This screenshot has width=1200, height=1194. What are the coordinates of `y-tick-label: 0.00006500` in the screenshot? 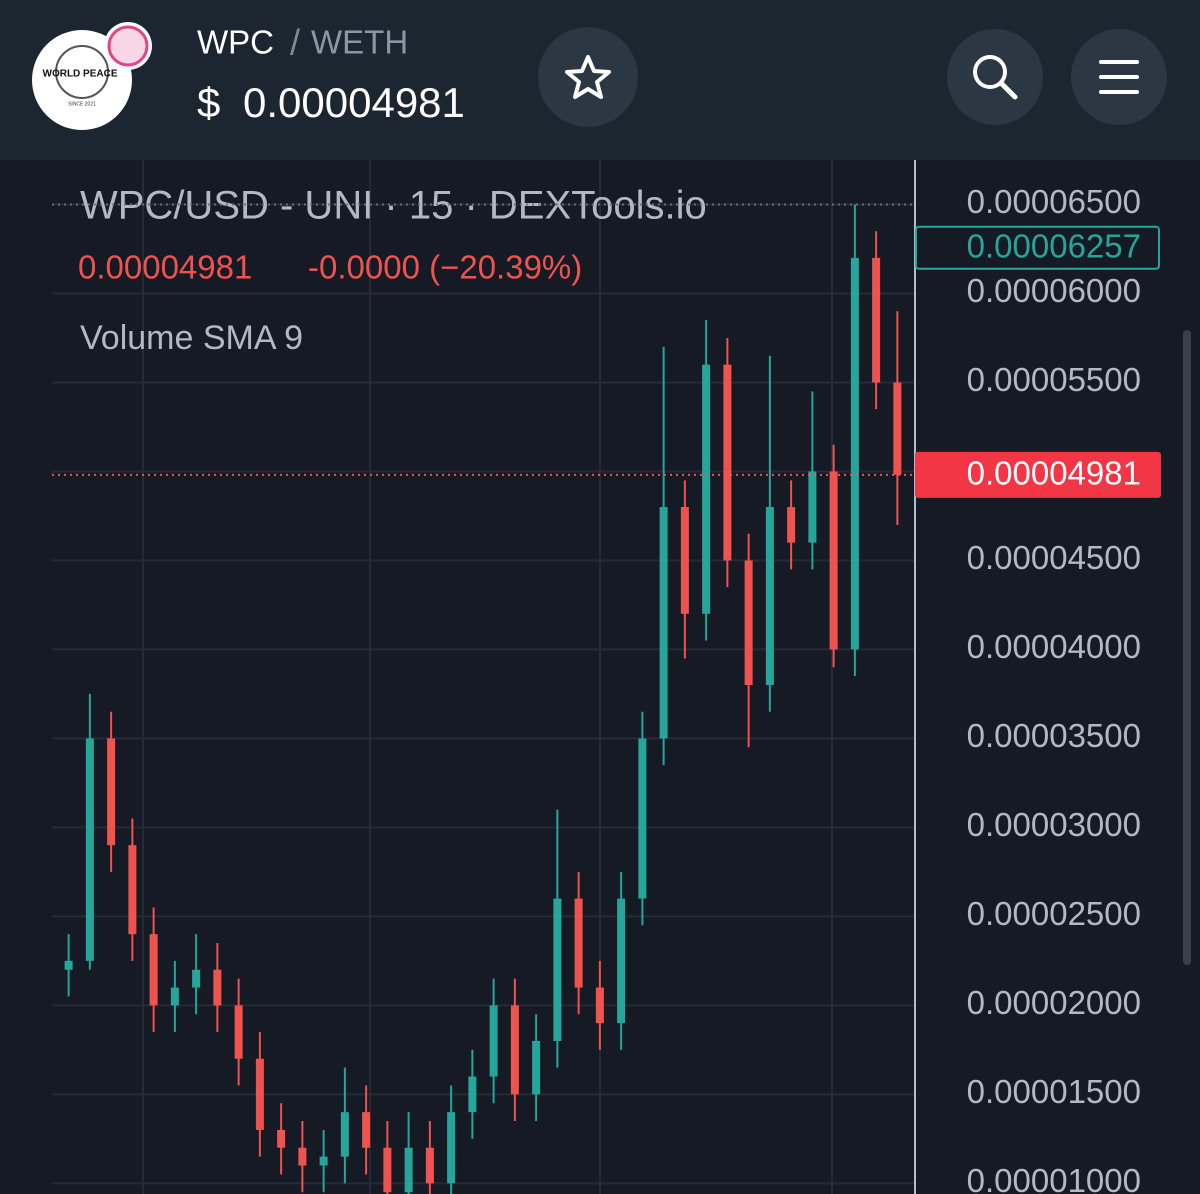 It's located at (1054, 201).